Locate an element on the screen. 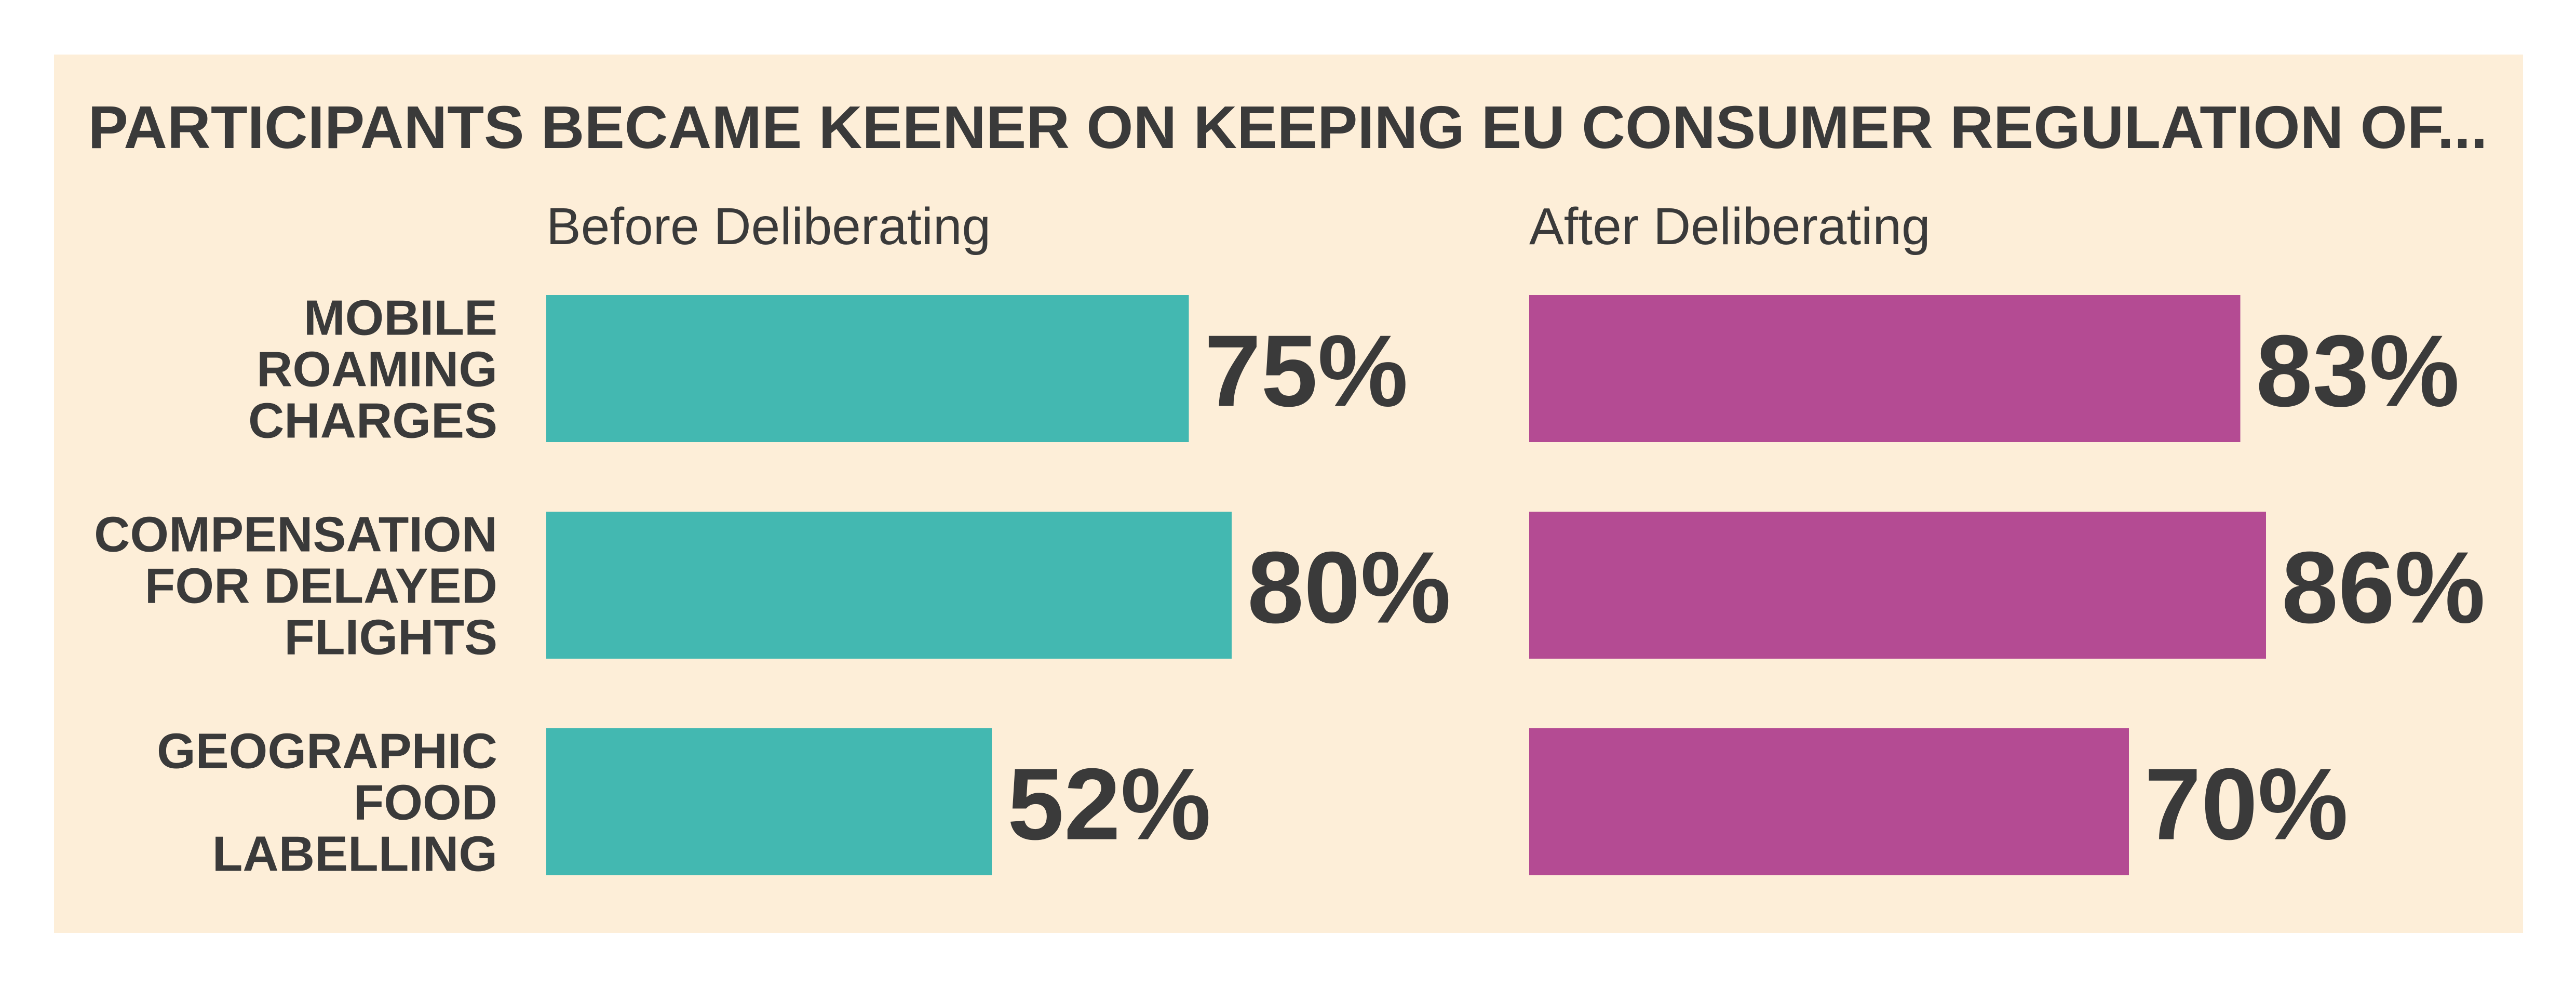  category-label-0-line-1: ROAMING is located at coordinates (377, 369).